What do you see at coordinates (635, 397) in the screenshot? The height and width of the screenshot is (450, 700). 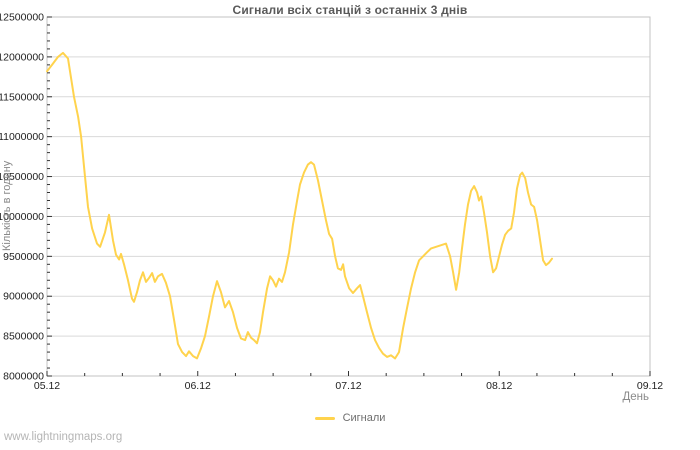 I see `x-axis-title: День` at bounding box center [635, 397].